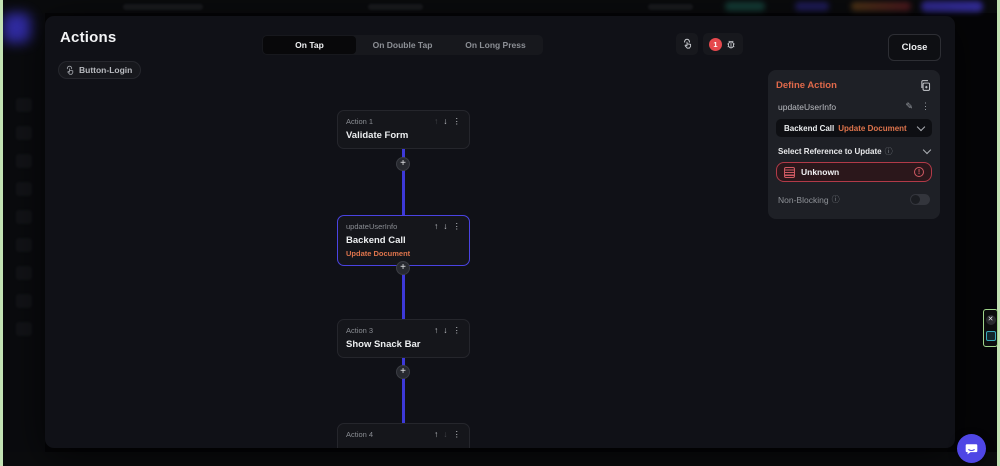 The width and height of the screenshot is (1000, 466). Describe the element at coordinates (106, 70) in the screenshot. I see `trigger-chip-label: Button-Login` at that location.